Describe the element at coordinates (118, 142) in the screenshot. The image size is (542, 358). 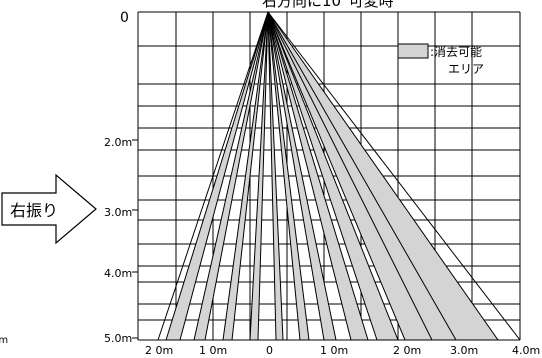
I see `y-label-2m: 2.0m` at that location.